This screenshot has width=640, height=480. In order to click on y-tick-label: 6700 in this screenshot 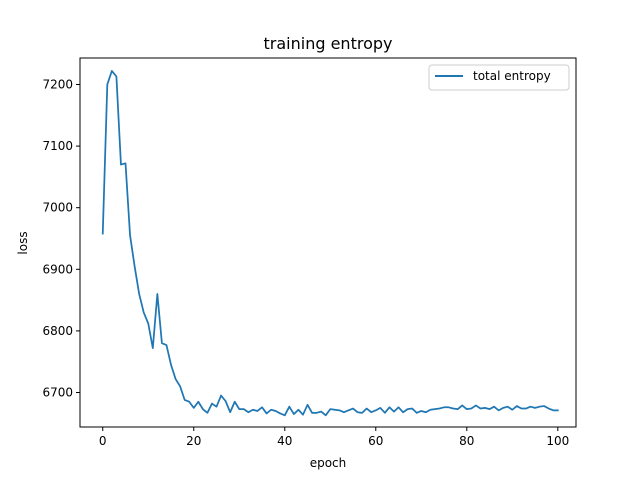, I will do `click(57, 393)`.